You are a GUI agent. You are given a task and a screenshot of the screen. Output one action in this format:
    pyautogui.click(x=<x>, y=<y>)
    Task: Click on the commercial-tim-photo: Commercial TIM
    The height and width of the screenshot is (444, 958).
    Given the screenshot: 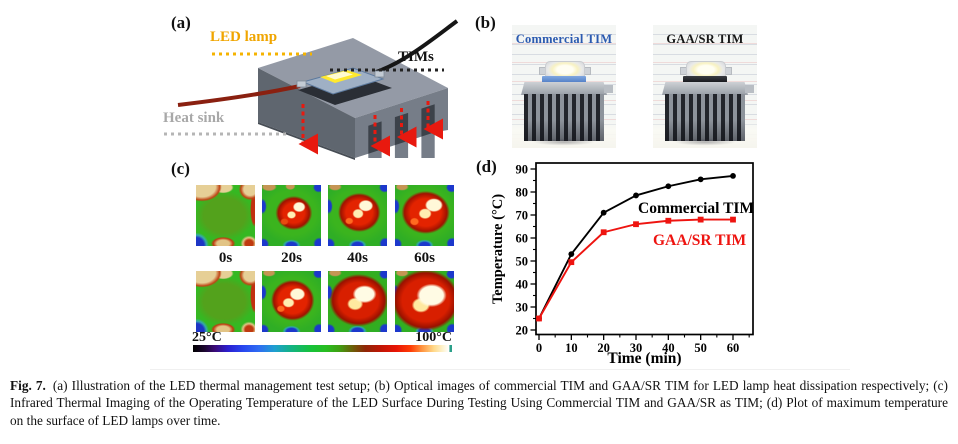 What is the action you would take?
    pyautogui.click(x=564, y=86)
    